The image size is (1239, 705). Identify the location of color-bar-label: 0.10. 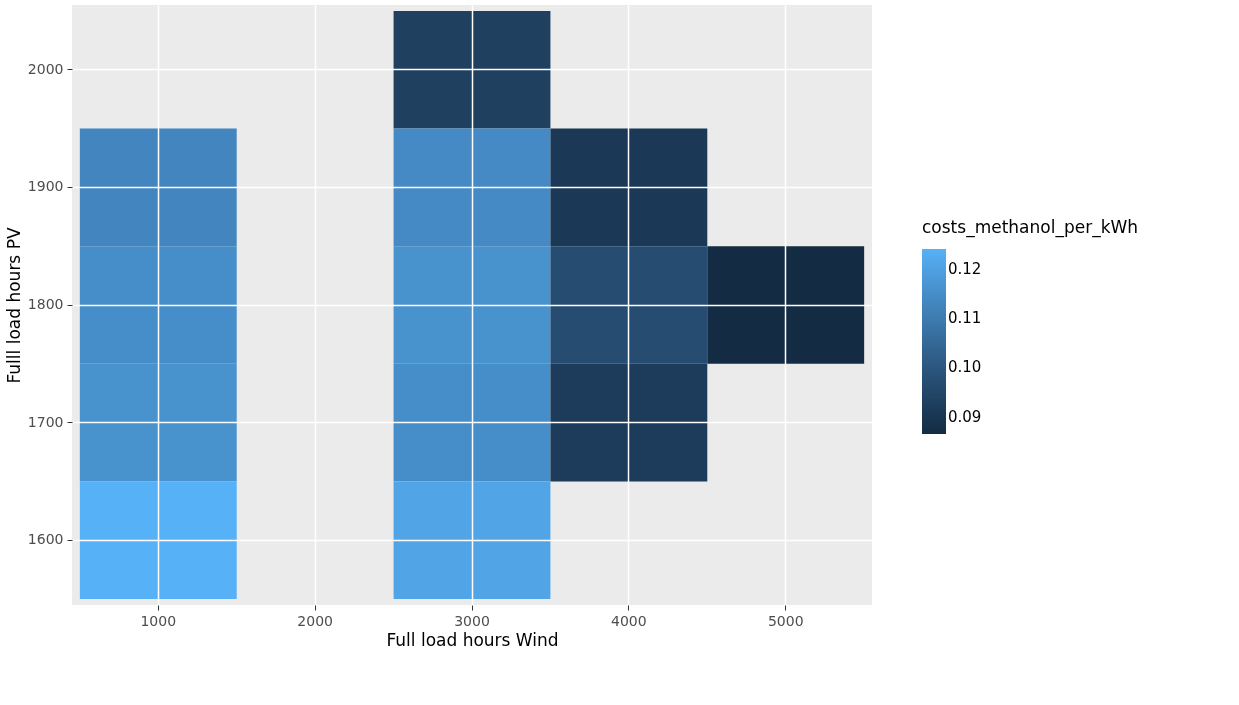
(965, 367).